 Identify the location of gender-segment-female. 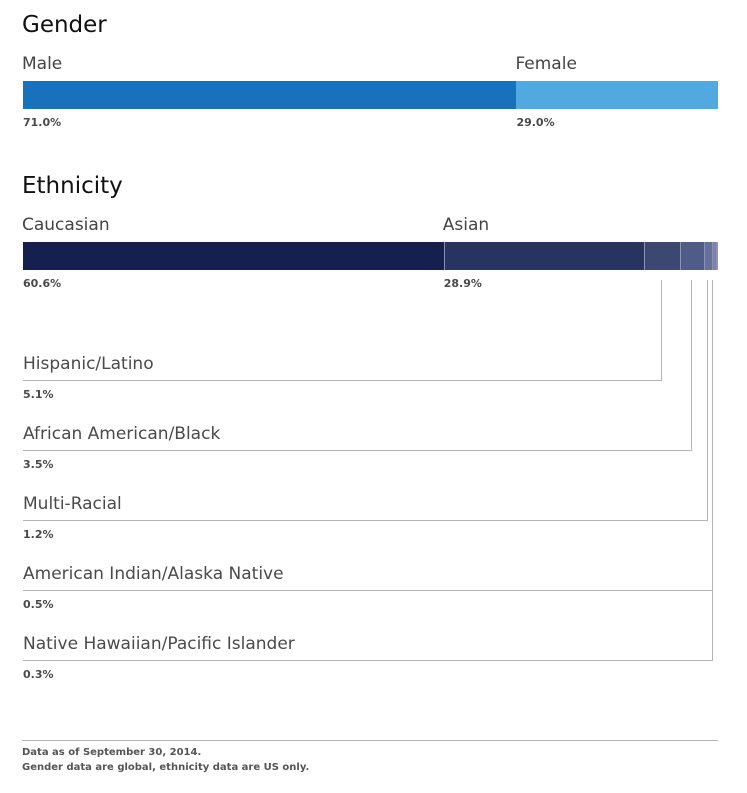
(617, 95).